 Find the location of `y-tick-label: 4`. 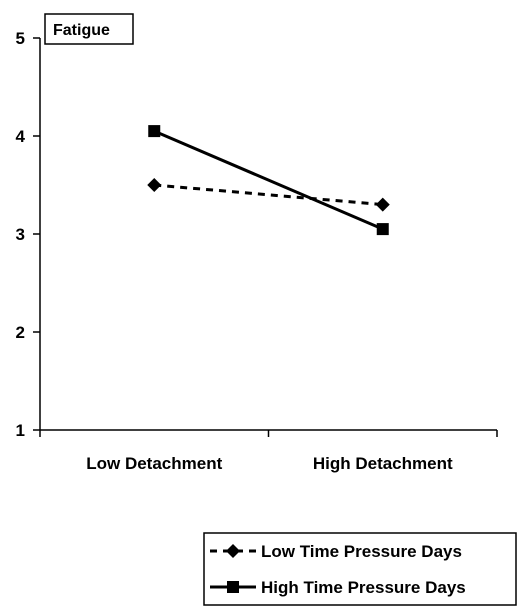

y-tick-label: 4 is located at coordinates (21, 136).